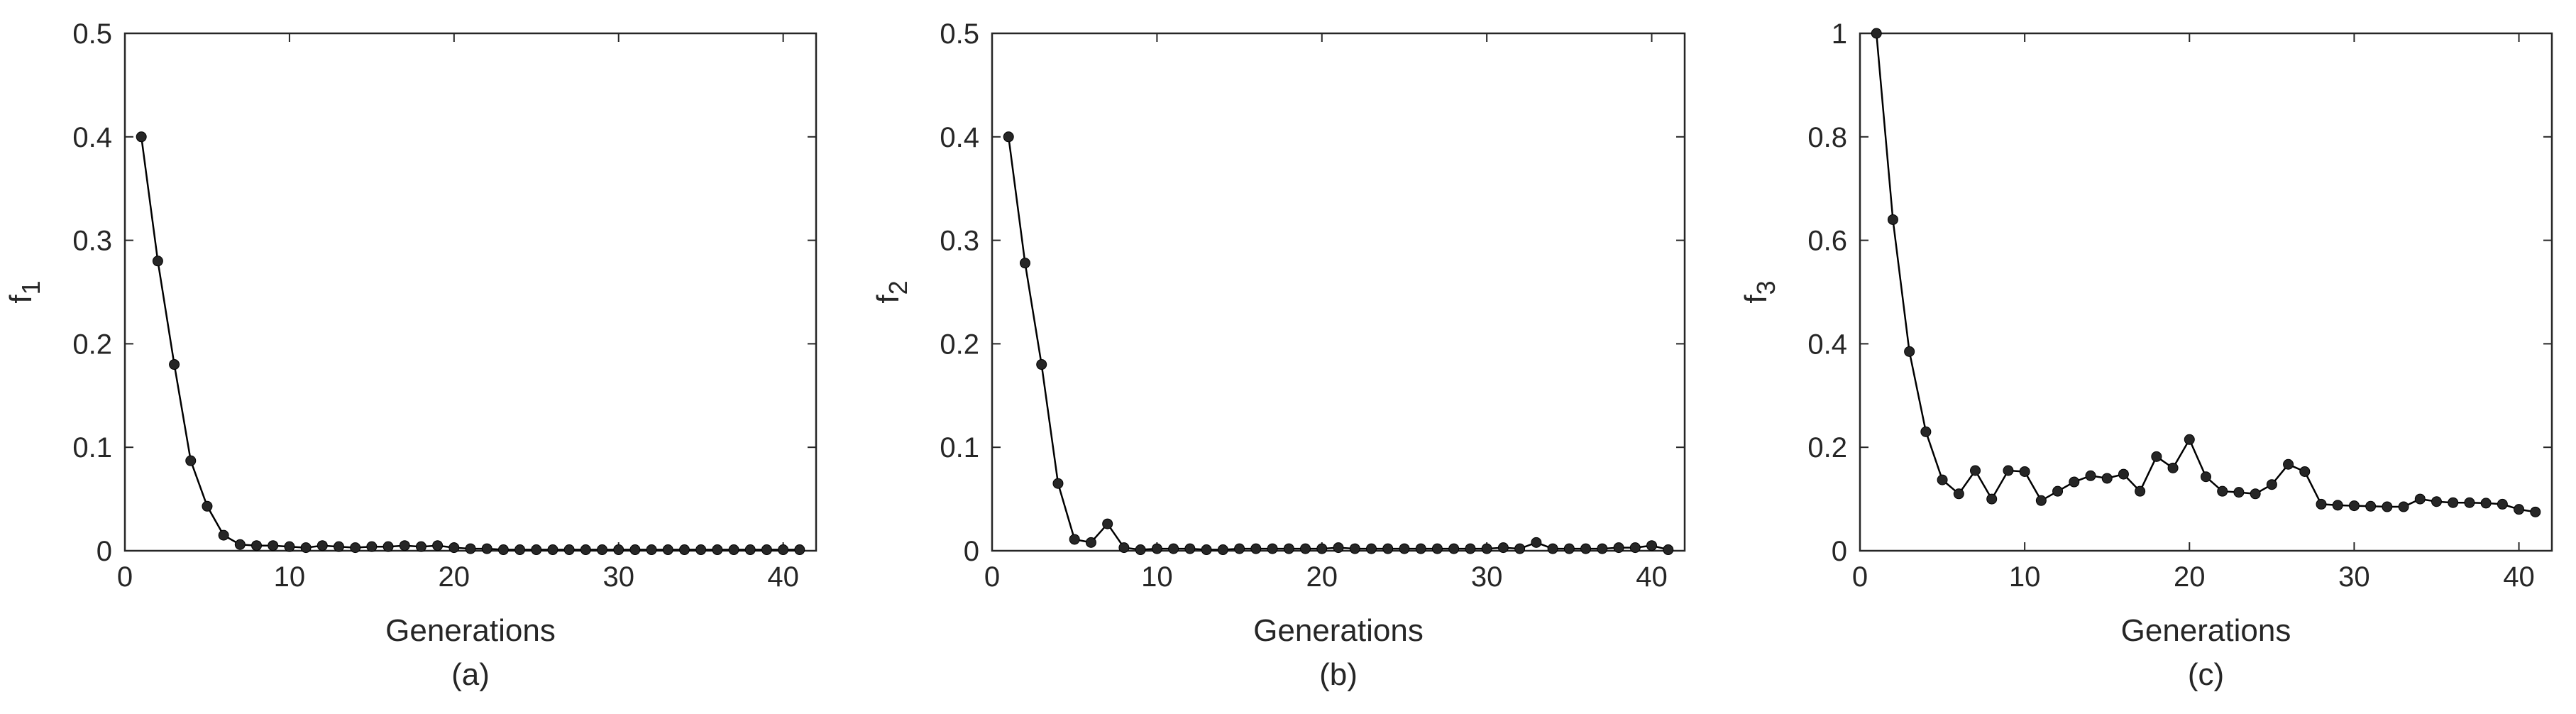 This screenshot has width=2576, height=714. What do you see at coordinates (104, 551) in the screenshot?
I see `y-tick-label: 0` at bounding box center [104, 551].